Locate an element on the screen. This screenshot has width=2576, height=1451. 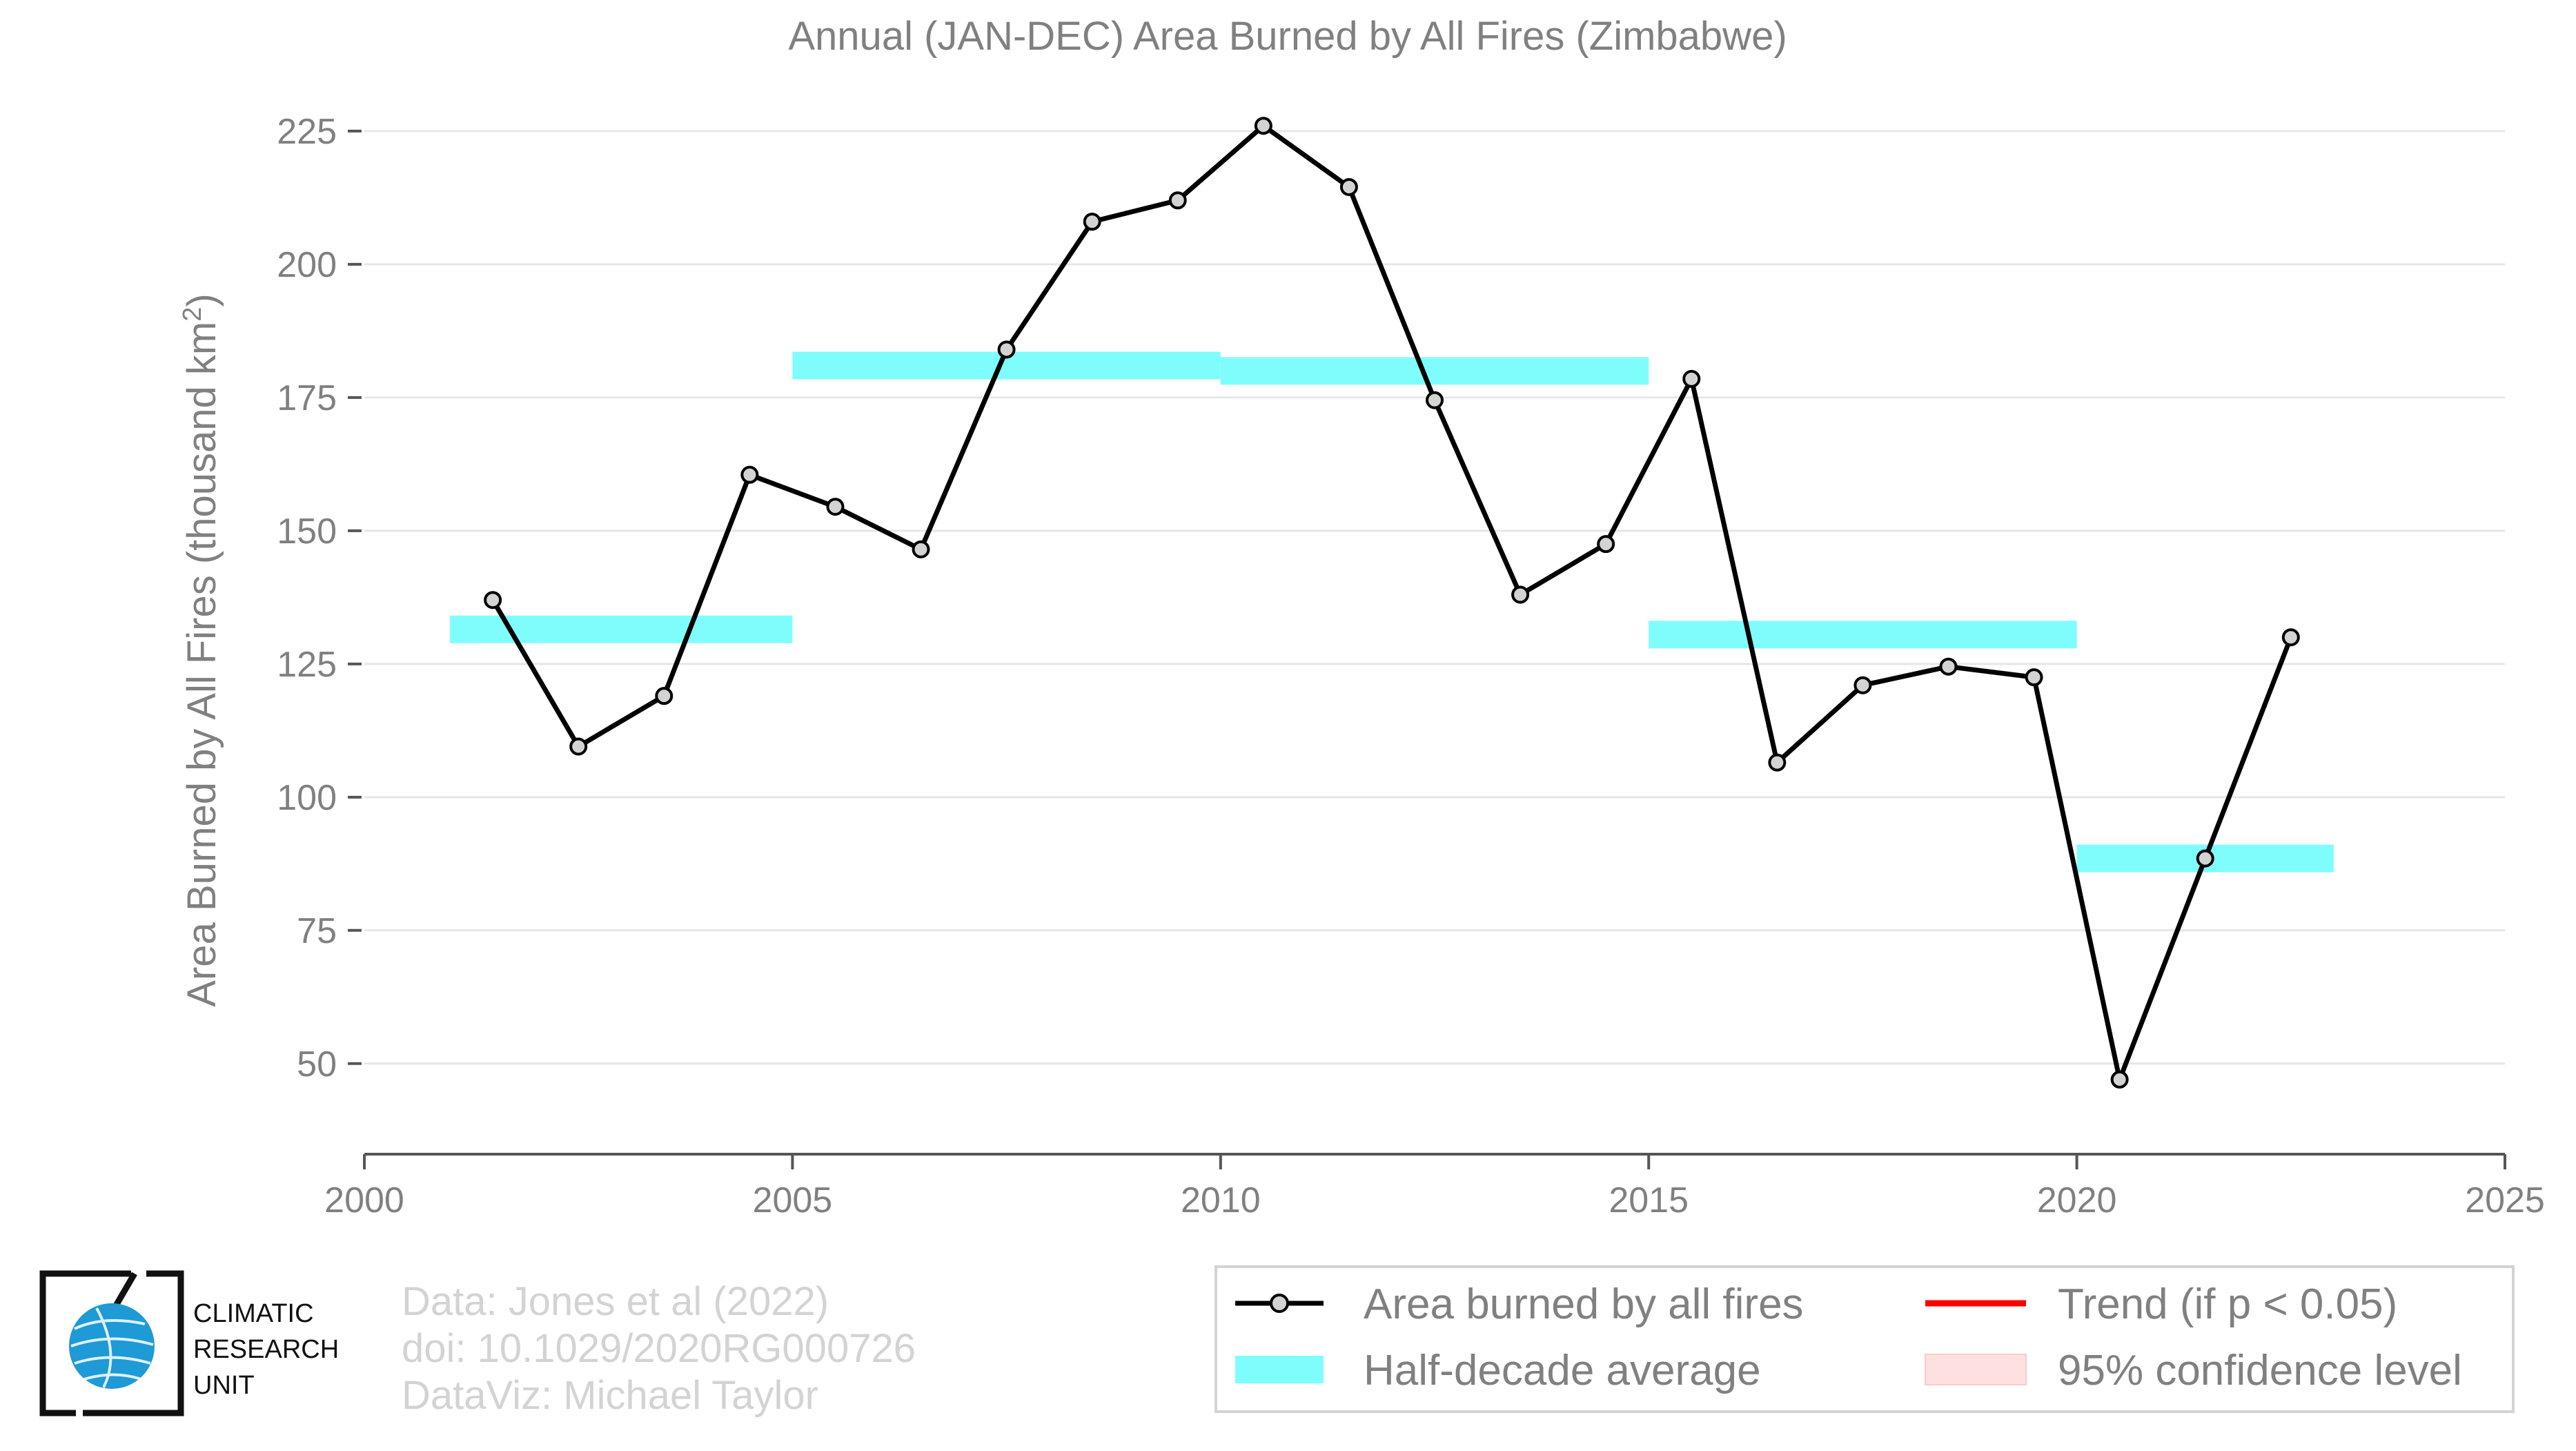
legend-swatch-confidence is located at coordinates (1976, 1370).